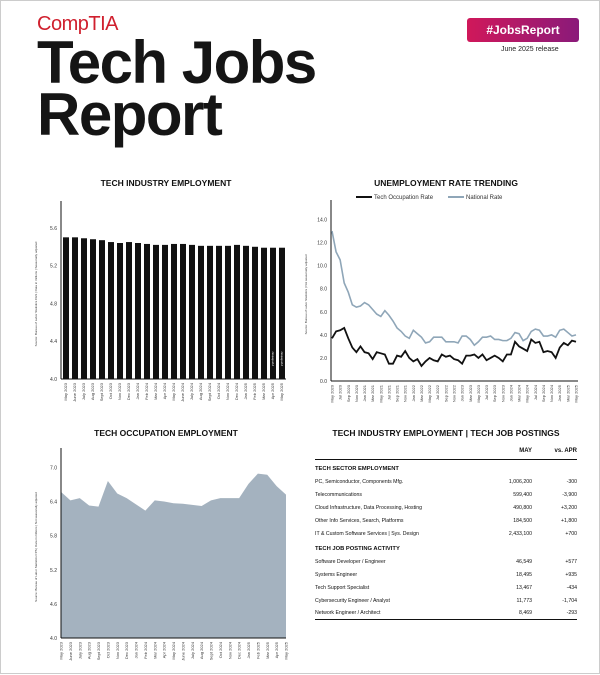 The image size is (600, 675). I want to click on row-may: 46,549, so click(524, 561).